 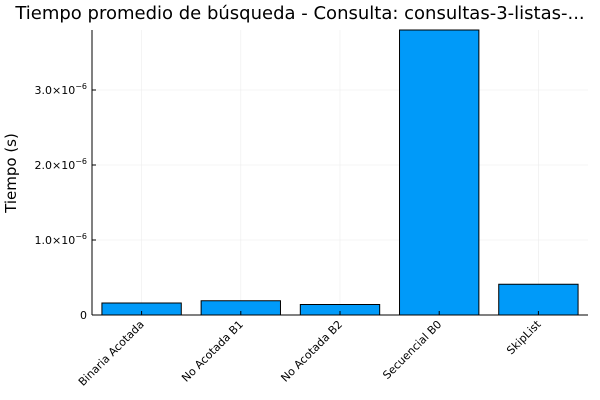 What do you see at coordinates (60, 164) in the screenshot?
I see `y-tick-label: 2.0×10⁻⁶` at bounding box center [60, 164].